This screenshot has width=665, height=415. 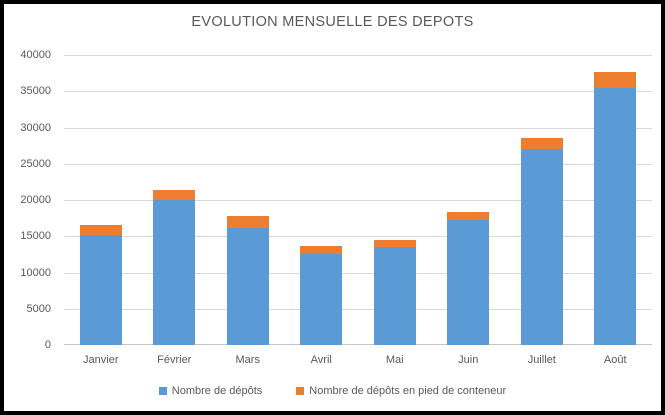 I want to click on bar-segment-juin-series2, so click(x=468, y=216).